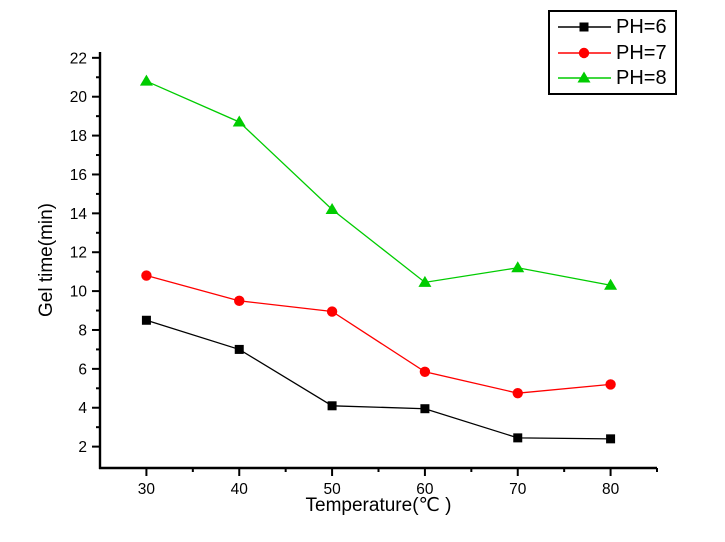  I want to click on y-tick-label: 22, so click(78, 58).